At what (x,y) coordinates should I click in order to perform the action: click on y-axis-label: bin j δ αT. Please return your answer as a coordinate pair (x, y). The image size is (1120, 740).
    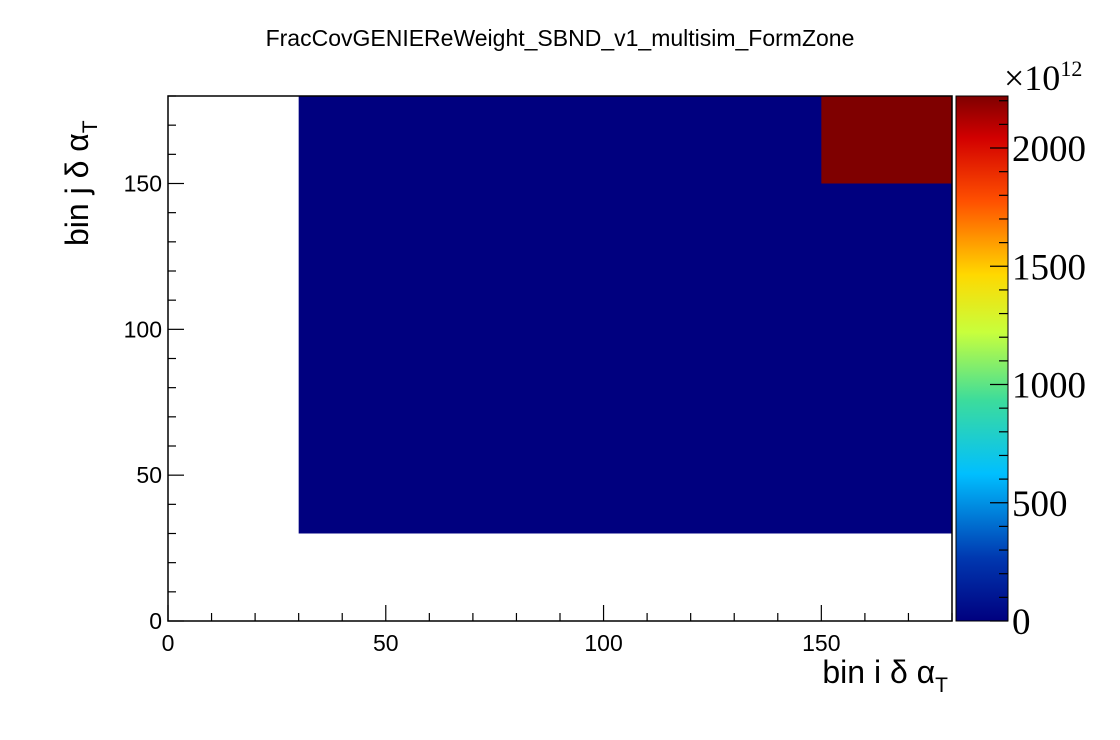
    Looking at the image, I should click on (80, 183).